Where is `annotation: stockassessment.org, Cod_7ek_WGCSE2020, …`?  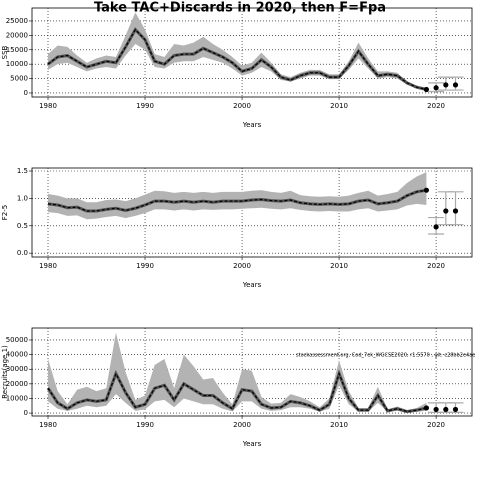
annotation: stockassessment.org, Cod_7ek_WGCSE2020, … is located at coordinates (385, 356).